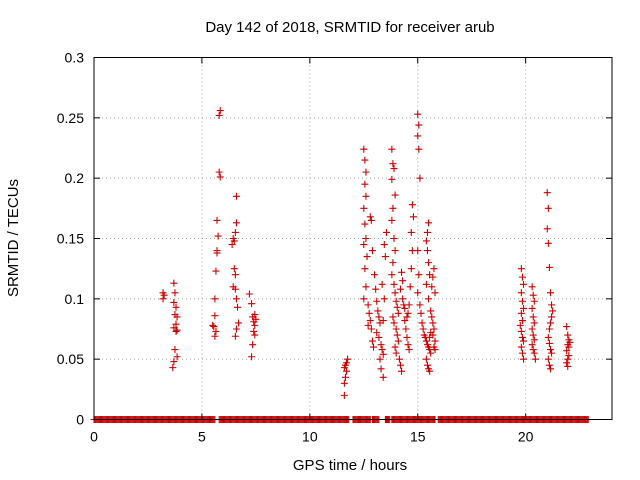 This screenshot has height=480, width=640. I want to click on x-tick-label: 15, so click(418, 437).